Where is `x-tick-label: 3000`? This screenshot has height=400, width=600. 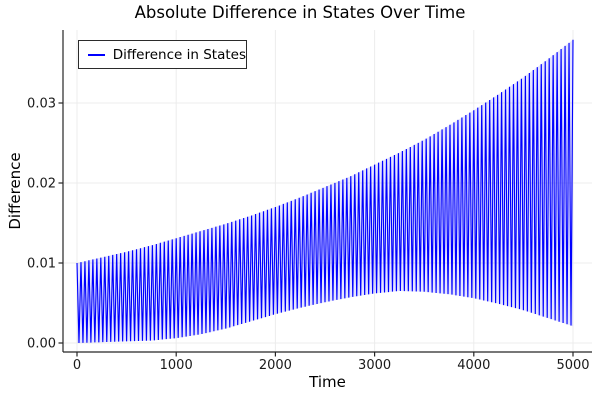 x-tick-label: 3000 is located at coordinates (374, 365).